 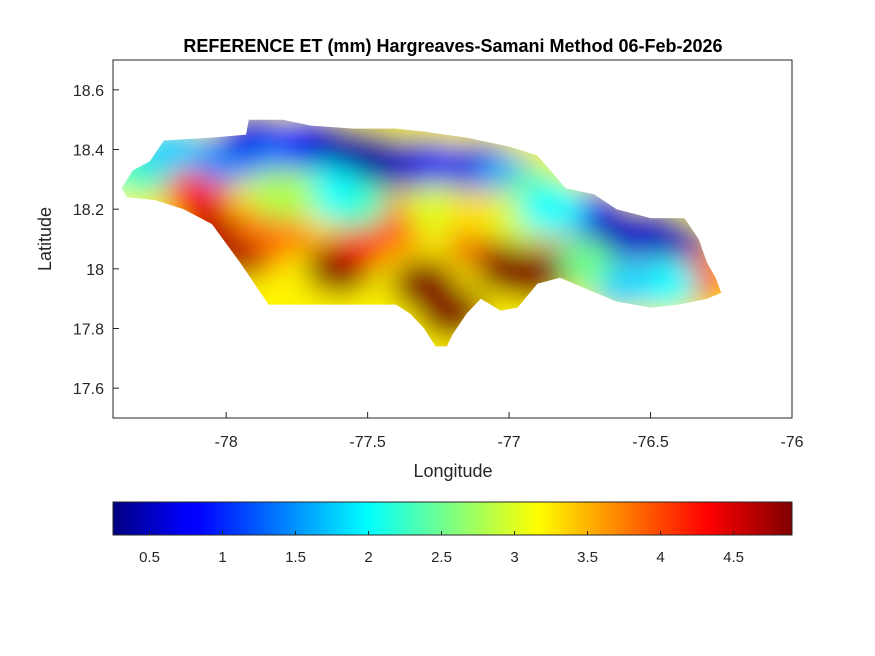 What do you see at coordinates (295, 557) in the screenshot?
I see `colorbar-tick-label: 1.5` at bounding box center [295, 557].